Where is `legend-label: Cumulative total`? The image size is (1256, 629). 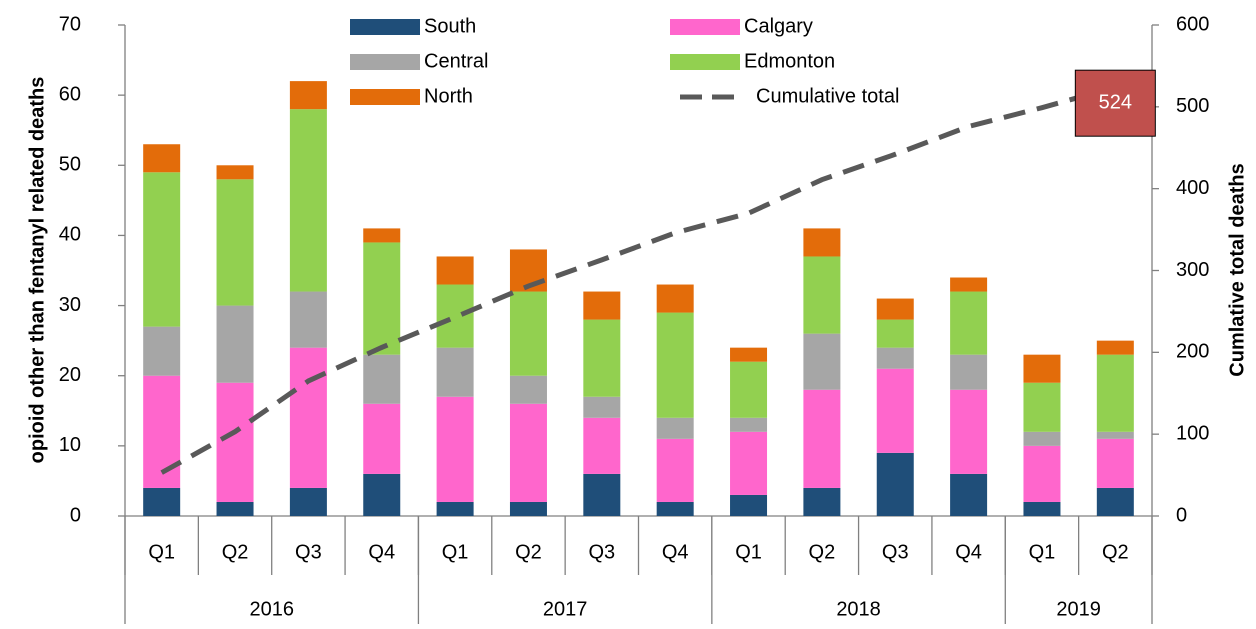
legend-label: Cumulative total is located at coordinates (827, 96).